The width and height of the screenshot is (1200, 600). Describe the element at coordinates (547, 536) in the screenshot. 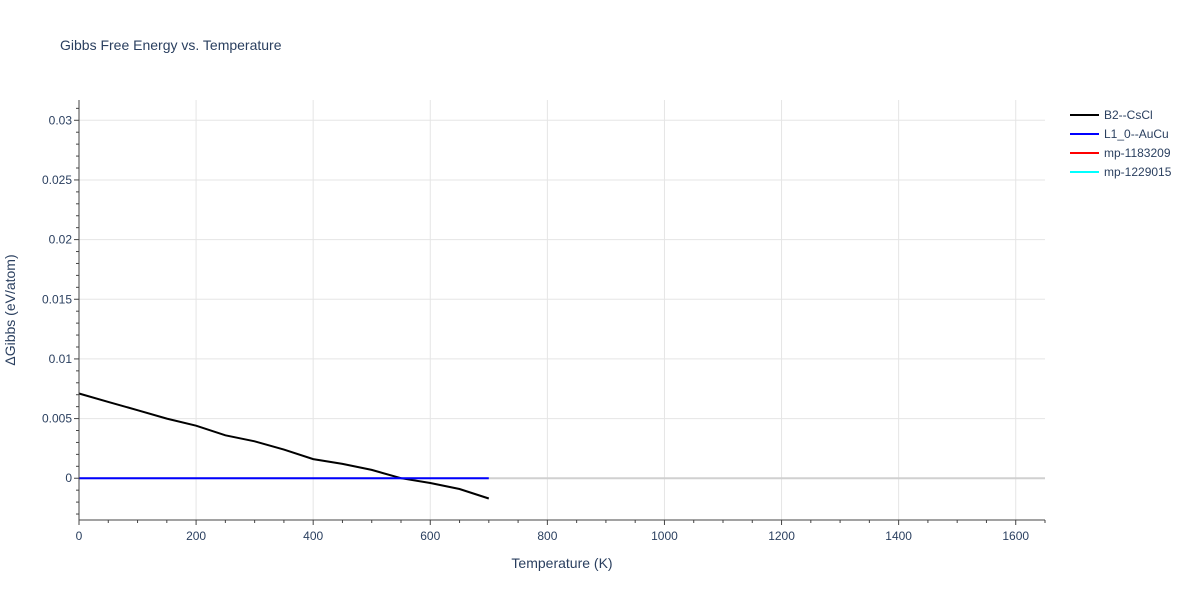

I see `x-tick-label: 800` at that location.